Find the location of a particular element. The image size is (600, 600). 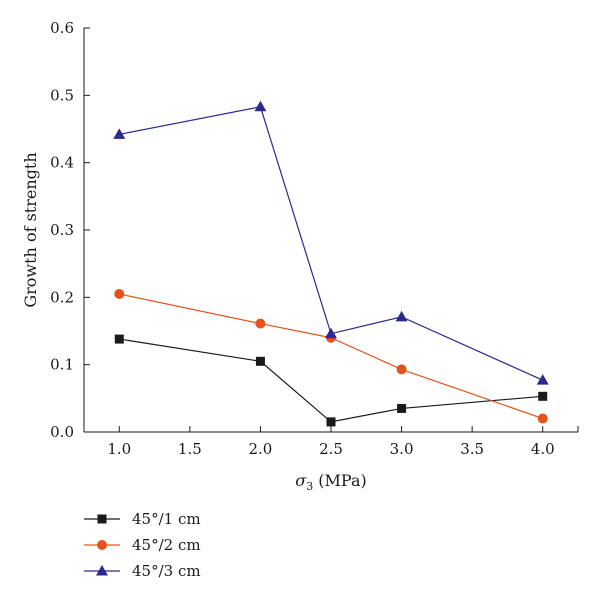

x-axis-title: σ3 (MPa) is located at coordinates (330, 482).